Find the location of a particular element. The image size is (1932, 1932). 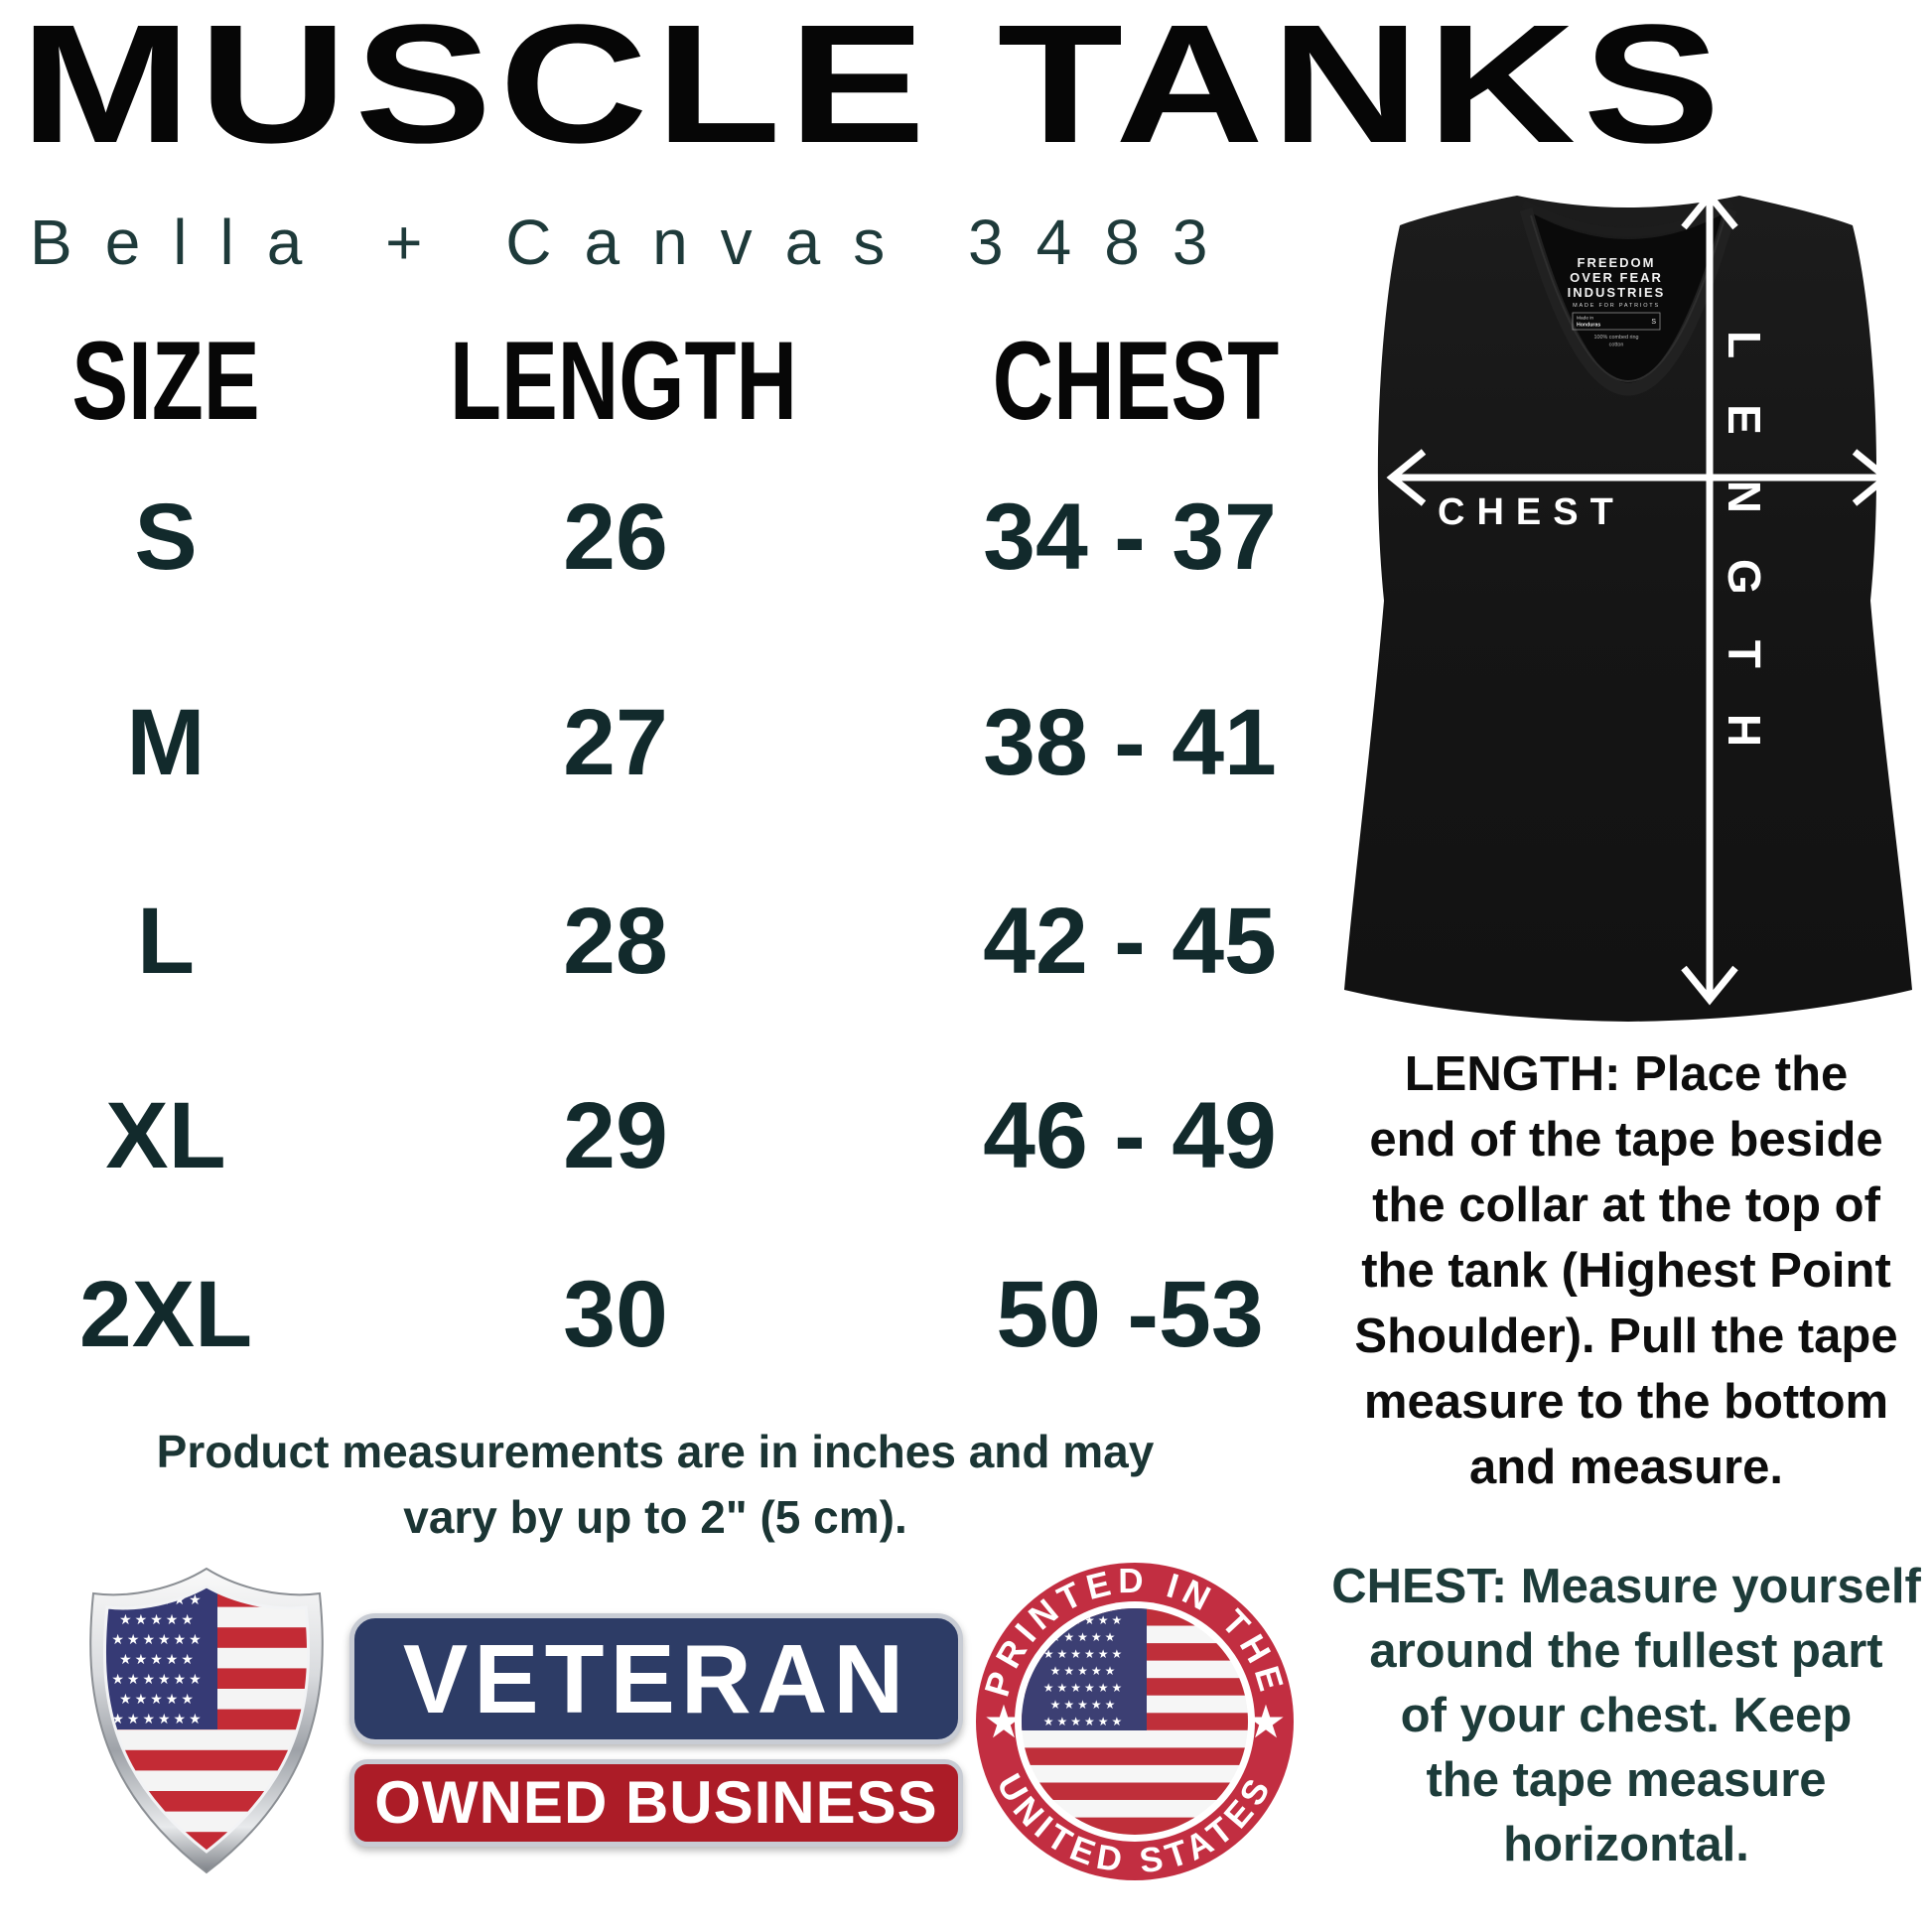

size-value: M is located at coordinates (166, 743).